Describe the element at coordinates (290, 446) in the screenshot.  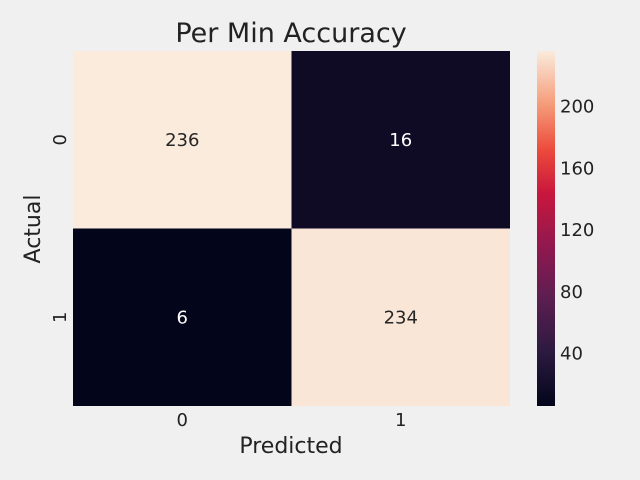
I see `x-axis-label: Predicted` at that location.